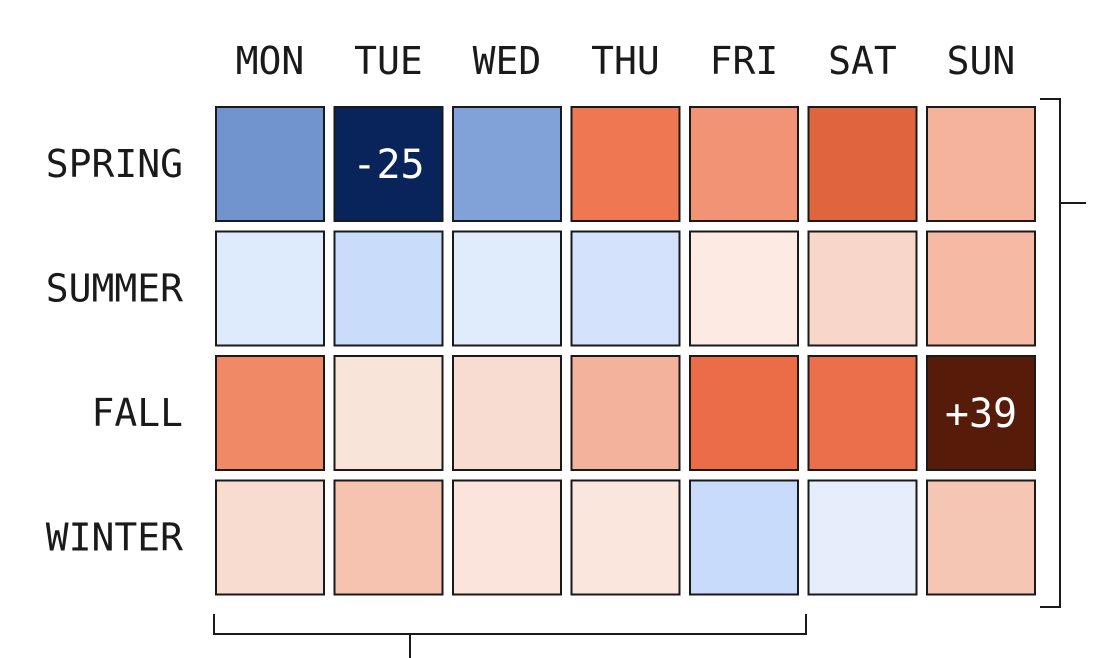  I want to click on heatmap-cell-summer-sun, so click(981, 288).